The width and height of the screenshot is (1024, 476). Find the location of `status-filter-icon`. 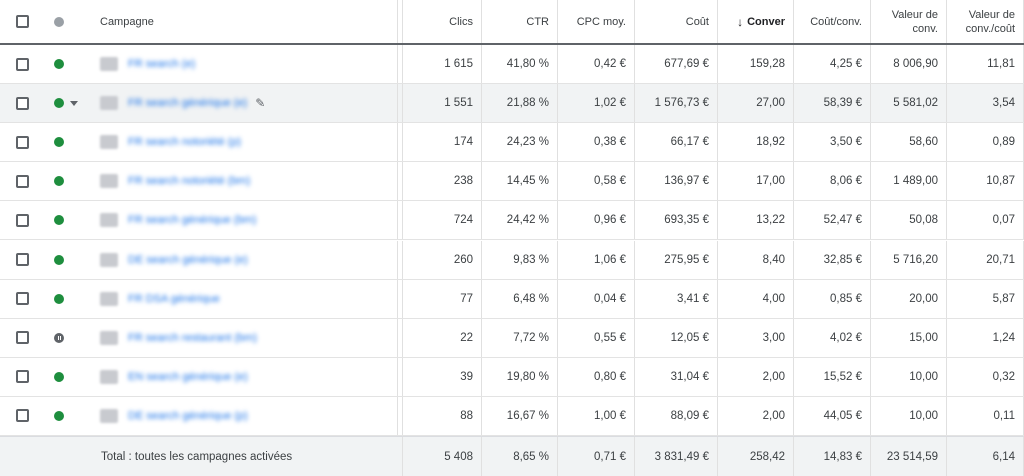

status-filter-icon is located at coordinates (59, 21).